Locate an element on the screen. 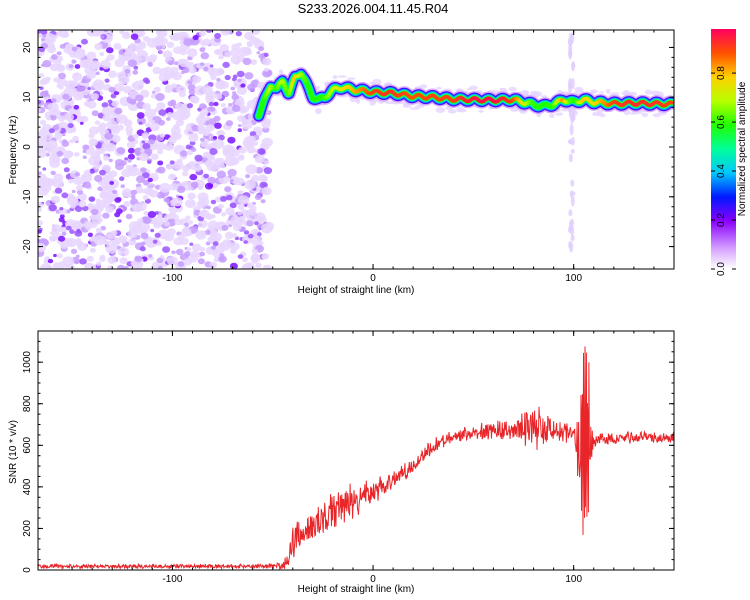 This screenshot has width=750, height=600. x-tick-label: -100 is located at coordinates (172, 579).